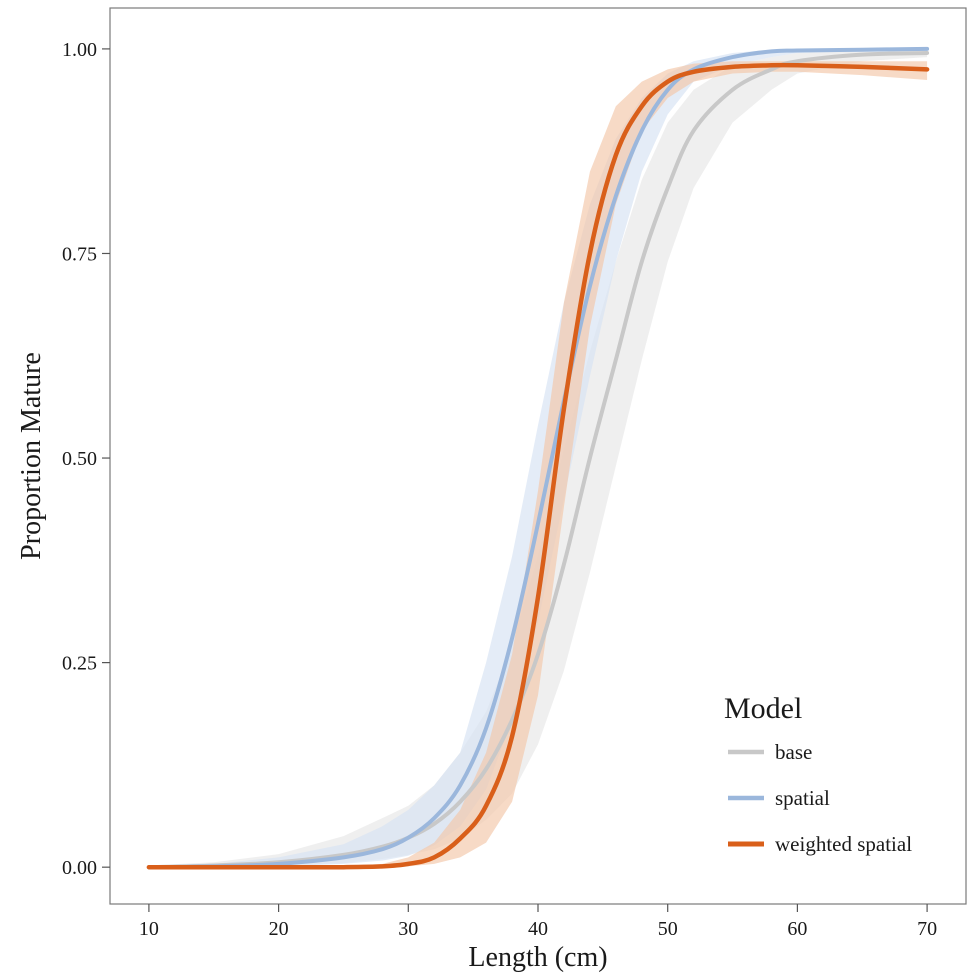 The width and height of the screenshot is (979, 974). Describe the element at coordinates (668, 929) in the screenshot. I see `x-tick-label: 50` at that location.